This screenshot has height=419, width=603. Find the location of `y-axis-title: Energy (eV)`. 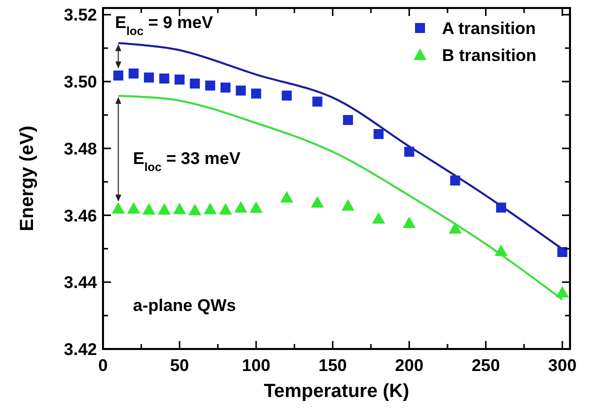

y-axis-title: Energy (eV) is located at coordinates (27, 179).